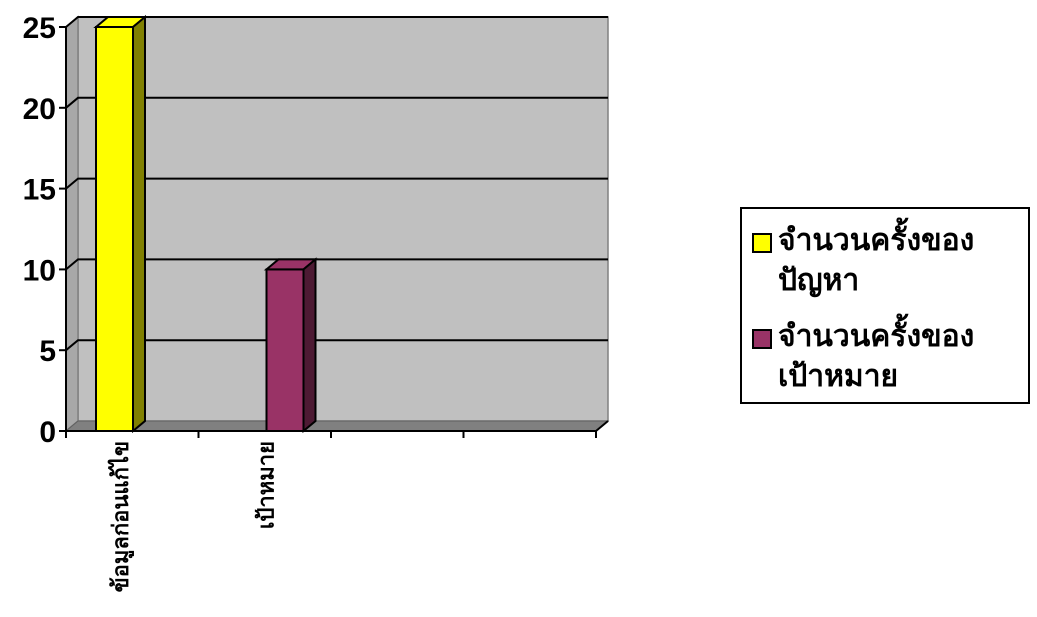 This screenshot has height=617, width=1037. I want to click on legend-label-target: จำนวนครั้งของเป้าหมาย, so click(876, 356).